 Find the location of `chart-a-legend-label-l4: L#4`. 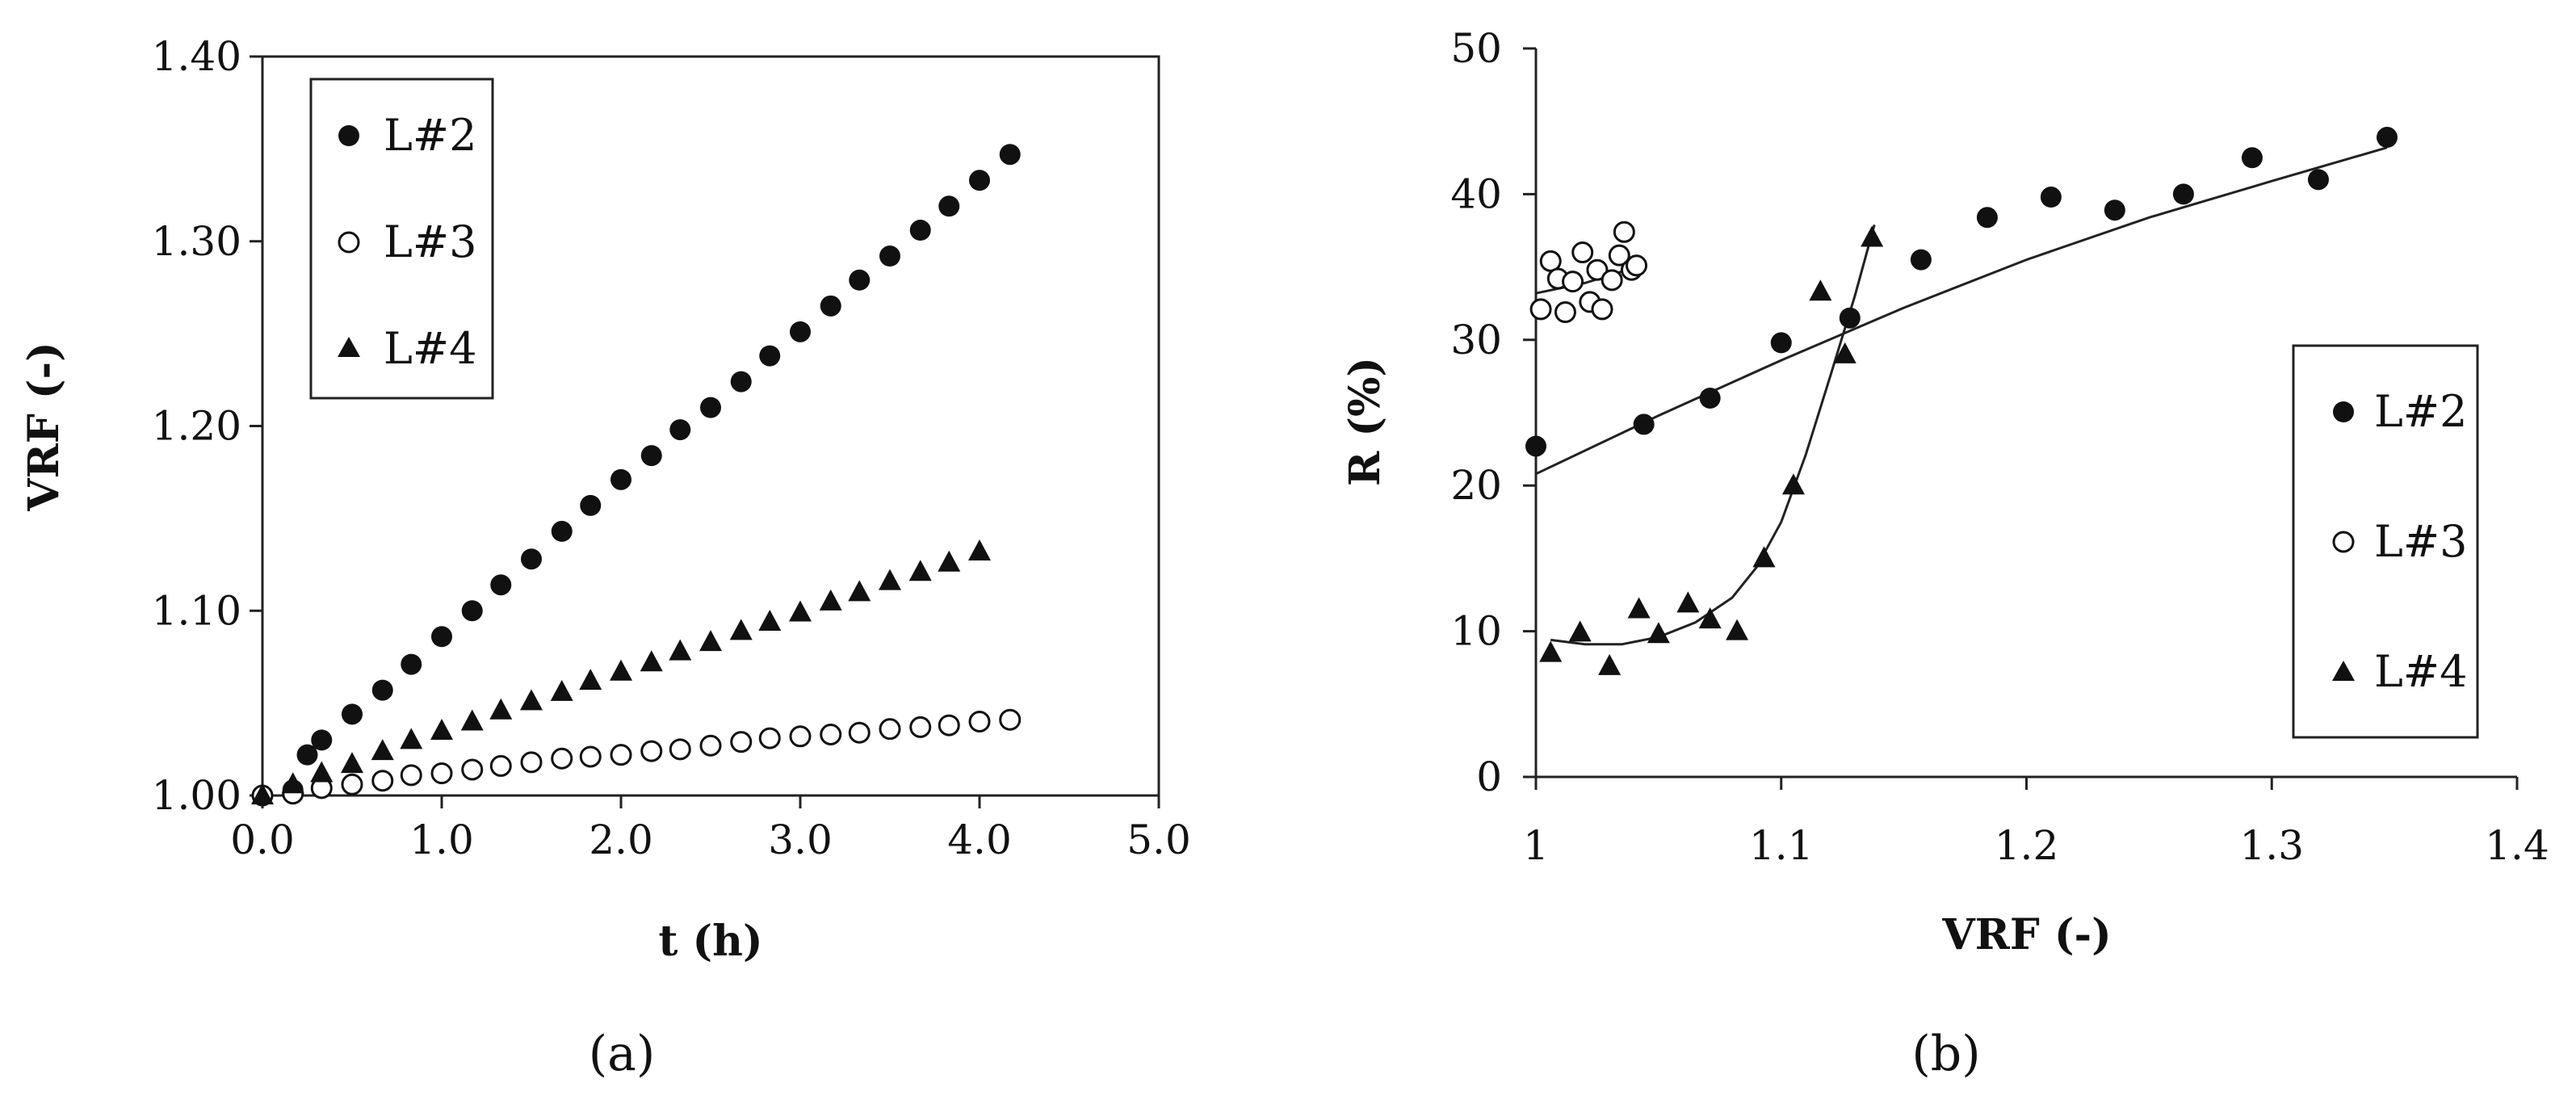

chart-a-legend-label-l4: L#4 is located at coordinates (430, 348).